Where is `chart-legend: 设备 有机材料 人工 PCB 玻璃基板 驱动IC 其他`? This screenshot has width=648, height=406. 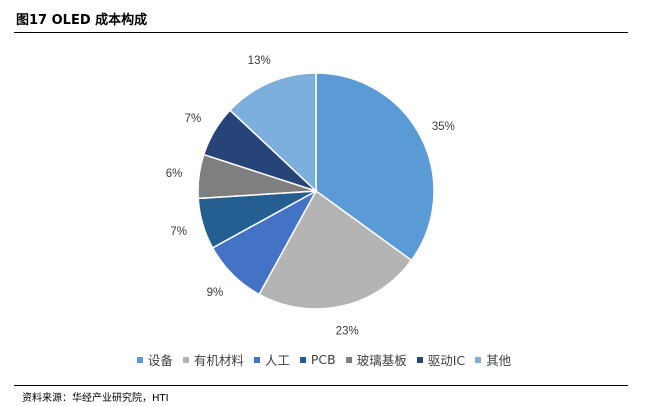
chart-legend: 设备 有机材料 人工 PCB 玻璃基板 驱动IC 其他 is located at coordinates (324, 359).